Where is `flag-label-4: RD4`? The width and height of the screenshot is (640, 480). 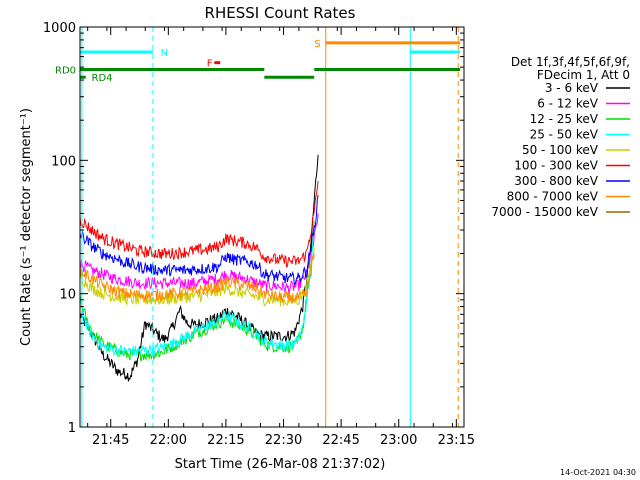
flag-label-4: RD4 is located at coordinates (102, 78).